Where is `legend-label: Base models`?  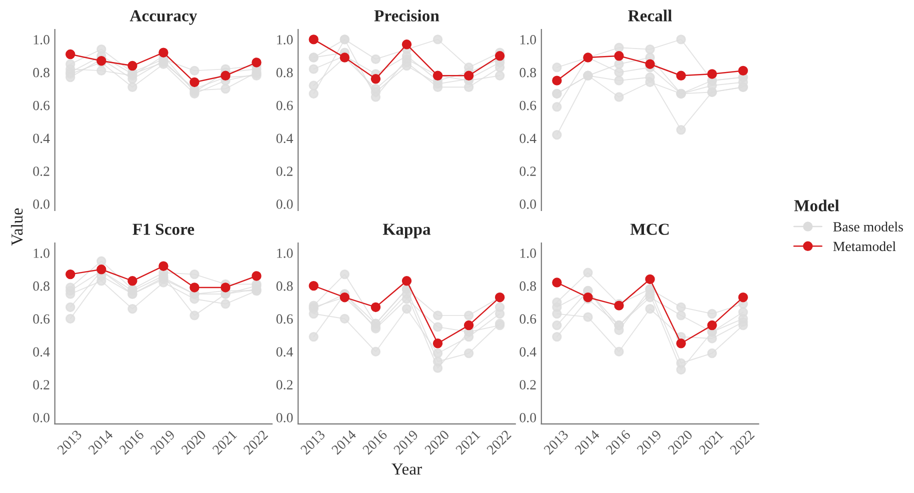 legend-label: Base models is located at coordinates (868, 227).